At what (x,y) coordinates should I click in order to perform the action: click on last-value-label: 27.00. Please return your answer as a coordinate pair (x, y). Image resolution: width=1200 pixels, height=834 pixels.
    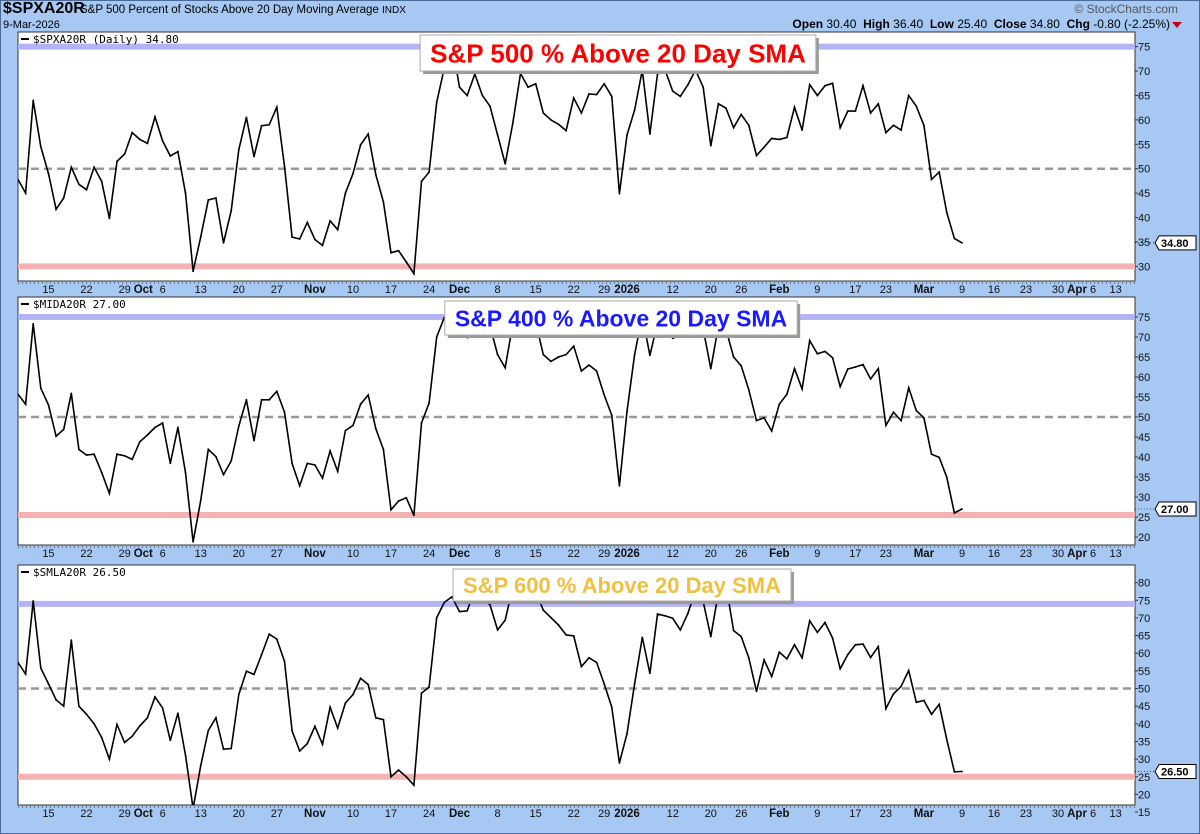
    Looking at the image, I should click on (1175, 510).